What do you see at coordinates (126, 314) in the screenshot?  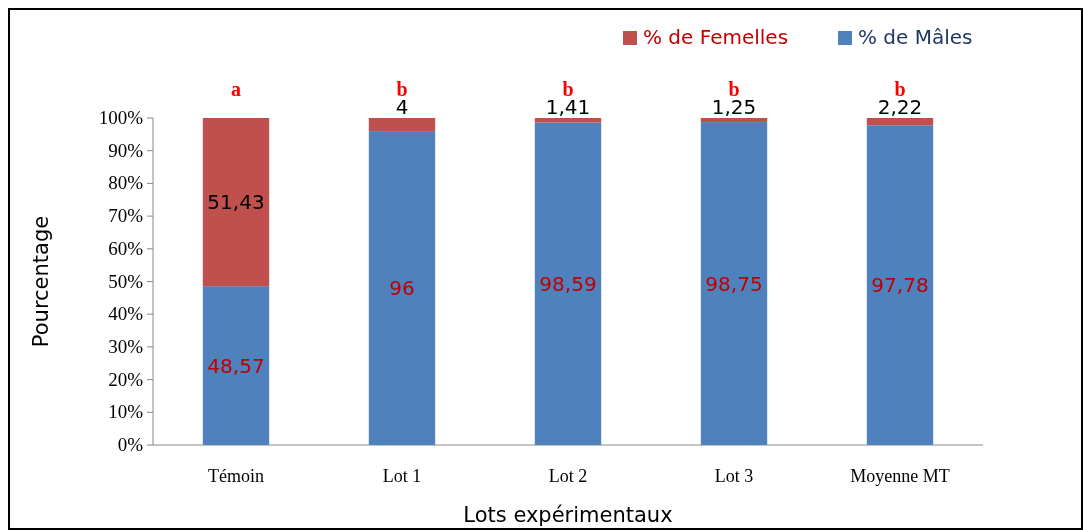 I see `y-tick-label: 40%` at bounding box center [126, 314].